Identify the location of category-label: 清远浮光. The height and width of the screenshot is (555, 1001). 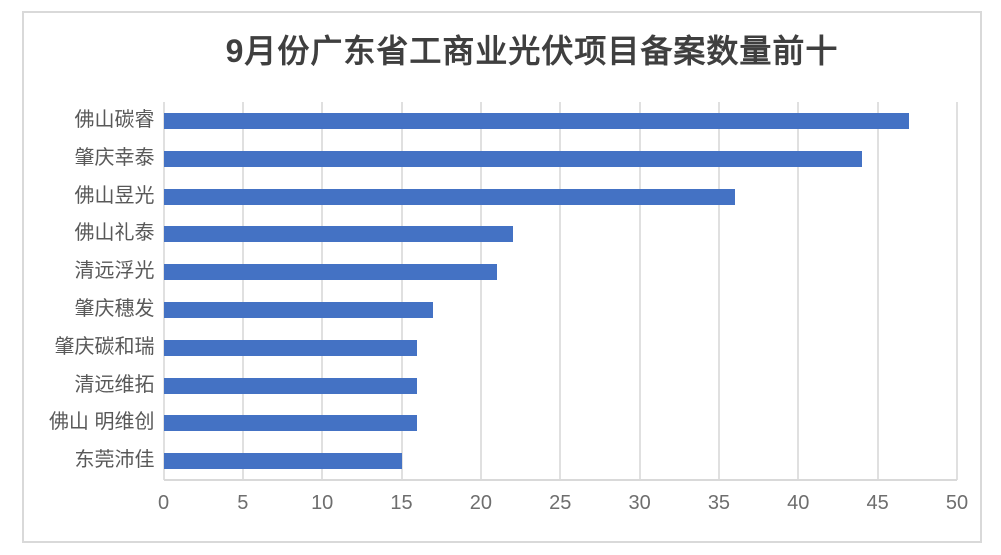
(114, 271).